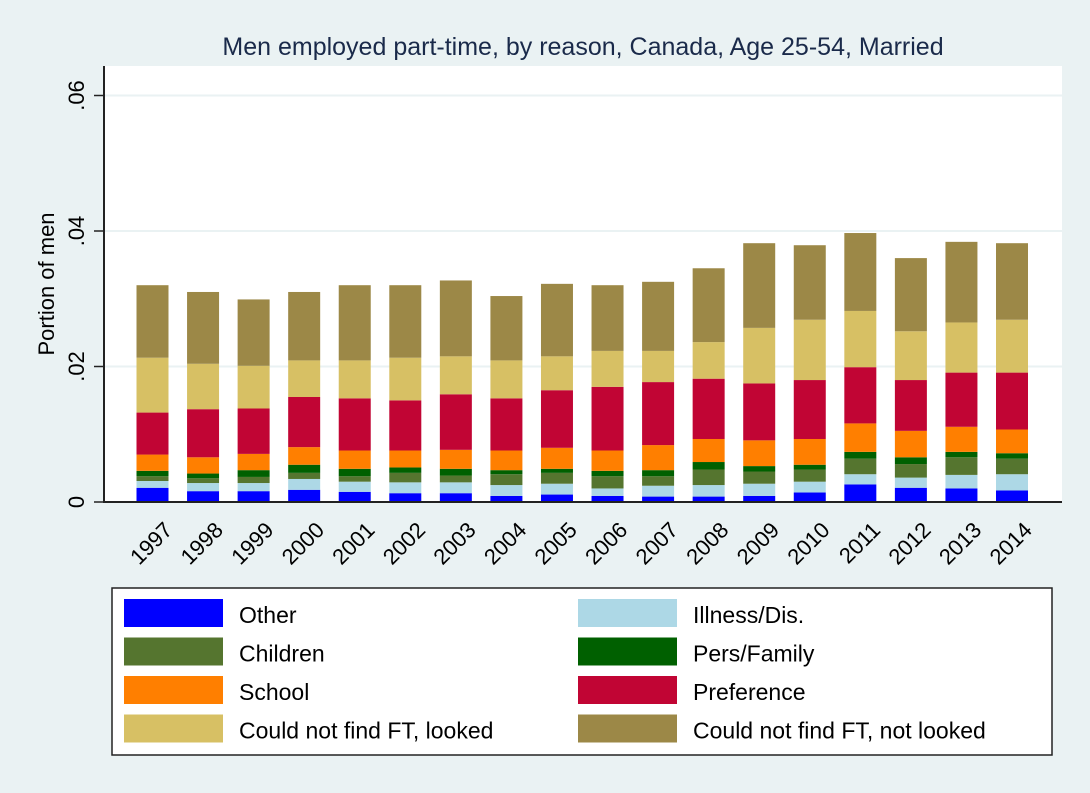 This screenshot has height=793, width=1090. Describe the element at coordinates (809, 451) in the screenshot. I see `bar-segment-school-2010` at that location.